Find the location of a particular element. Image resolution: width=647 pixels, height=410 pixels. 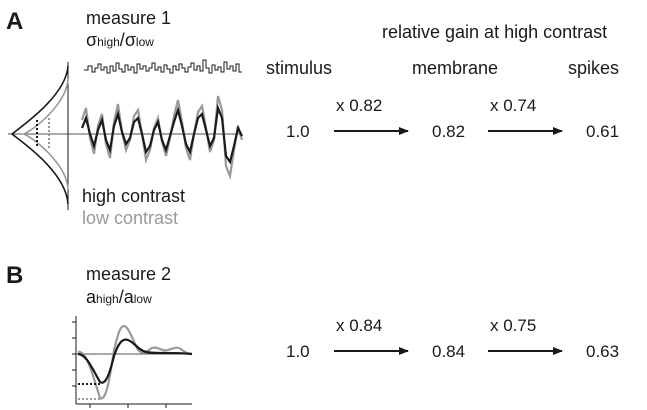

ratio-subscript-high-b: high is located at coordinates (107, 299).